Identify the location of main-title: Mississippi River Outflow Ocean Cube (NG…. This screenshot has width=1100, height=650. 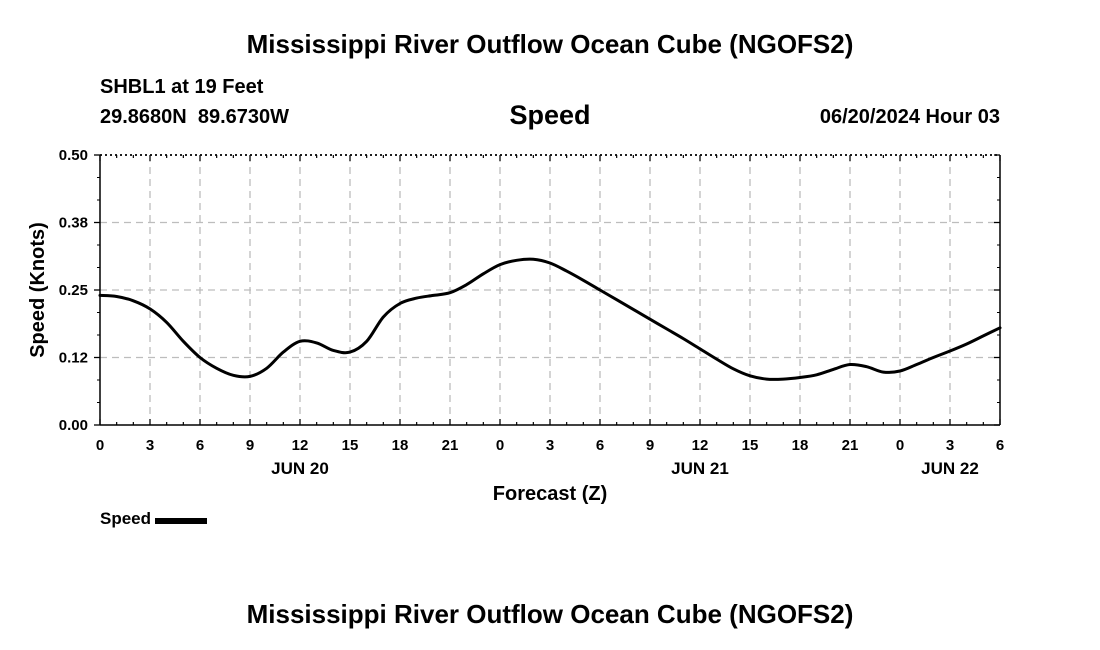
(550, 44).